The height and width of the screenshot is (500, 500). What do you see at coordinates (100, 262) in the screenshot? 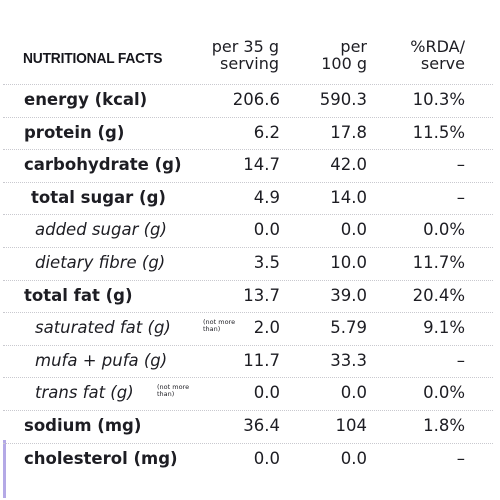
I see `row-label: dietary fibre (g)` at bounding box center [100, 262].